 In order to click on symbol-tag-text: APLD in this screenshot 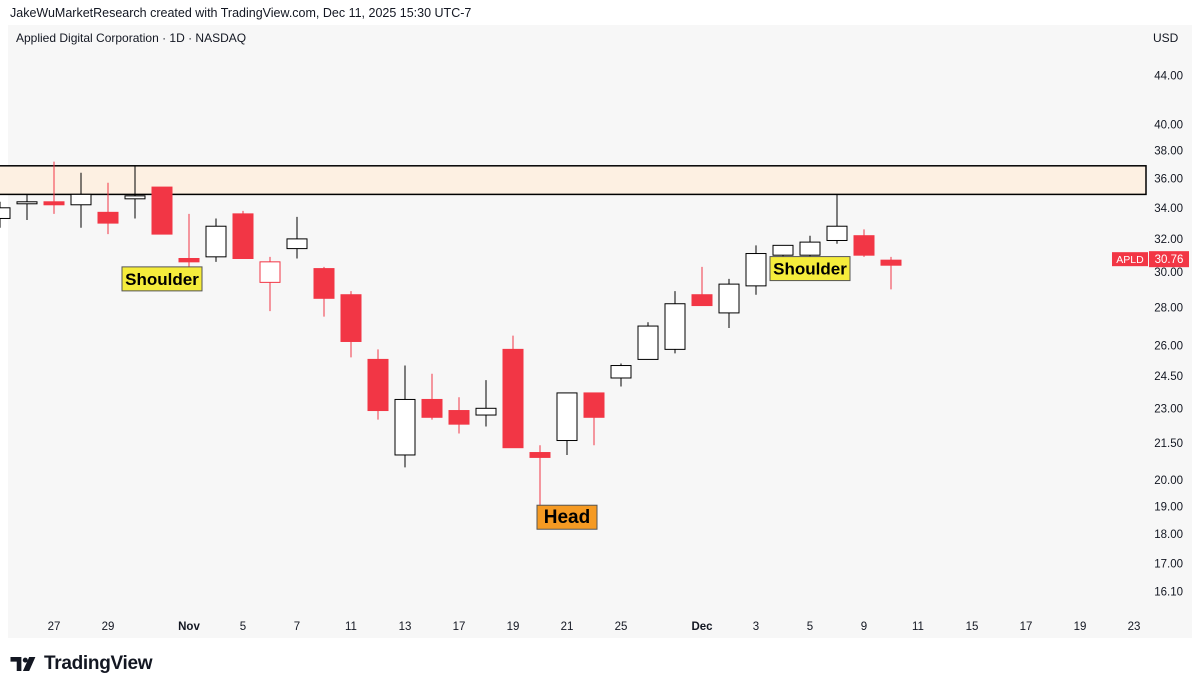, I will do `click(1130, 260)`.